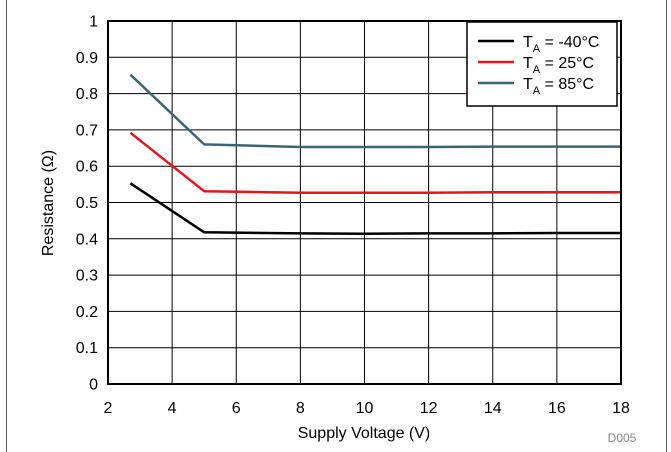 The width and height of the screenshot is (671, 452). What do you see at coordinates (87, 130) in the screenshot?
I see `y-tick-label: 0.7` at bounding box center [87, 130].